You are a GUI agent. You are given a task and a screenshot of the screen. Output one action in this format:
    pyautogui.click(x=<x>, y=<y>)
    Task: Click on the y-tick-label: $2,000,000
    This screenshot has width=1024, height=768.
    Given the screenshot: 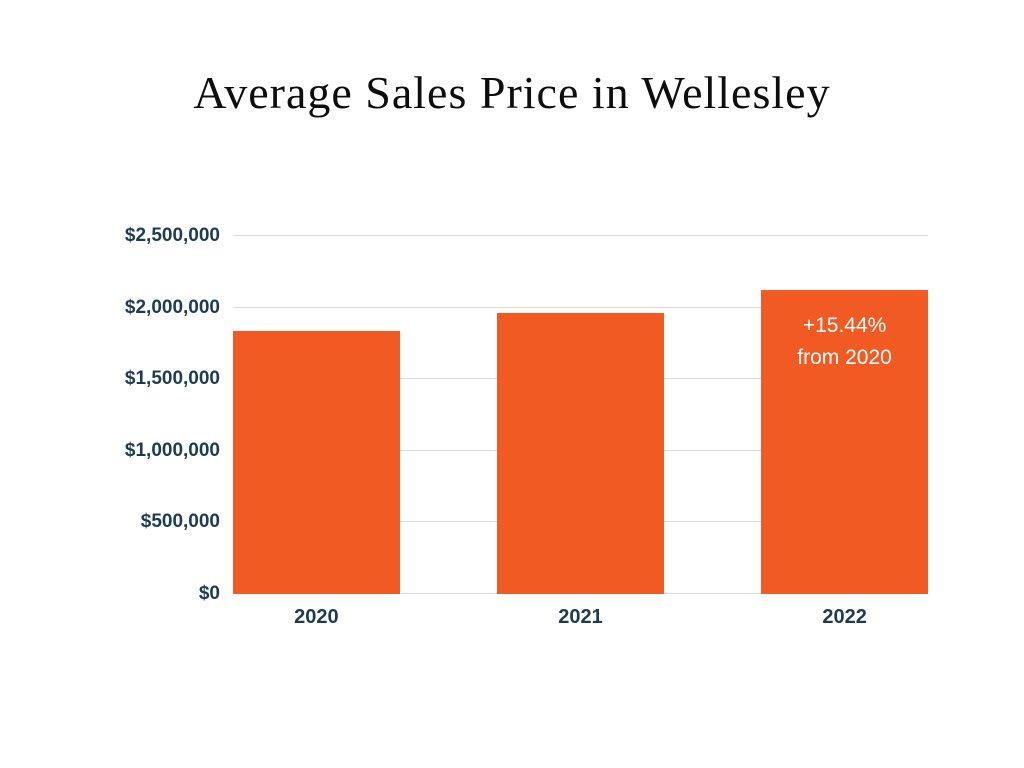 What is the action you would take?
    pyautogui.click(x=172, y=307)
    